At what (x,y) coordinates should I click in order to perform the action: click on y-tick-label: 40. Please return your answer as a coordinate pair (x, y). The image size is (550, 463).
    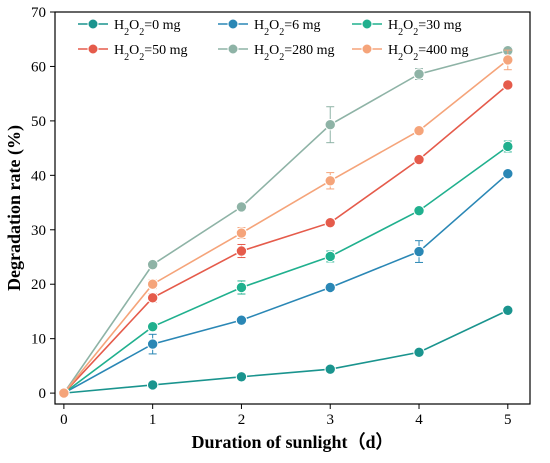
    Looking at the image, I should click on (38, 176).